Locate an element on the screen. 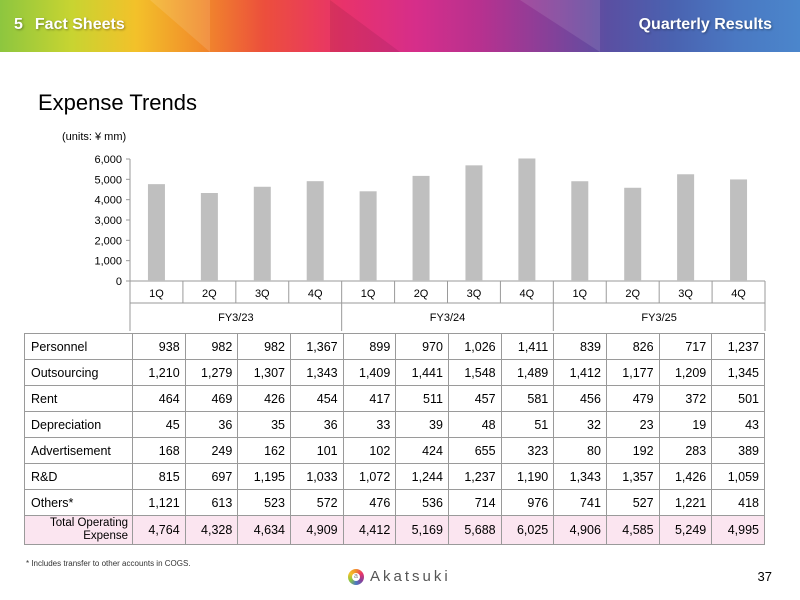 This screenshot has width=800, height=600. x-group-label: FY3/24 is located at coordinates (447, 318).